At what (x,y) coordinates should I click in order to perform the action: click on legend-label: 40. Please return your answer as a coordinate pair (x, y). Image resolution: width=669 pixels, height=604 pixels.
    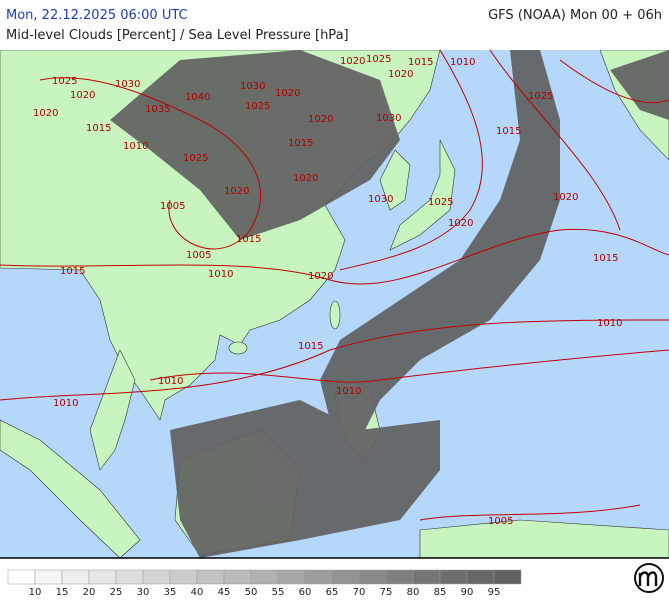
    Looking at the image, I should click on (197, 592).